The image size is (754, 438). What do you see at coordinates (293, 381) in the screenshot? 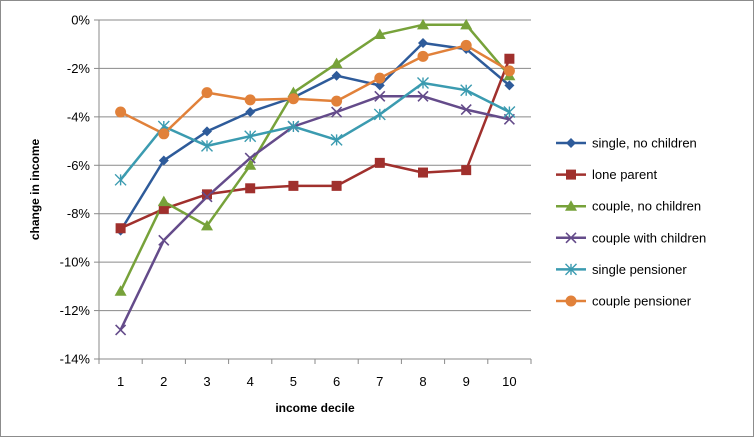
I see `x-tick-label: 5` at bounding box center [293, 381].